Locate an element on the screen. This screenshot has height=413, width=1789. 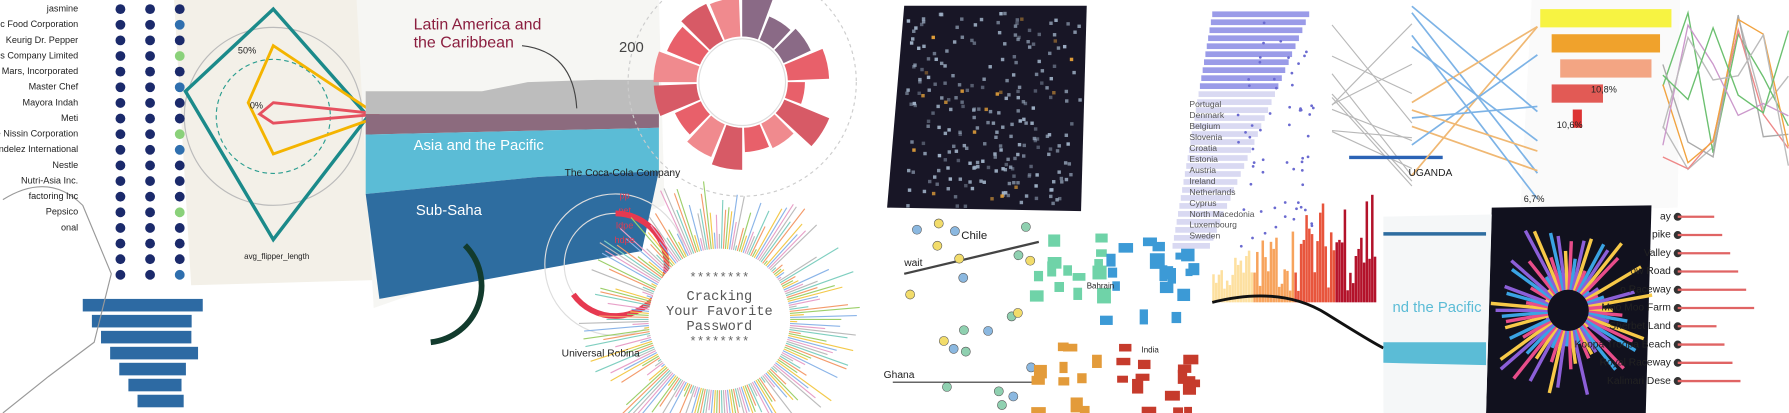
track-label: o Raceway is located at coordinates (1646, 289).